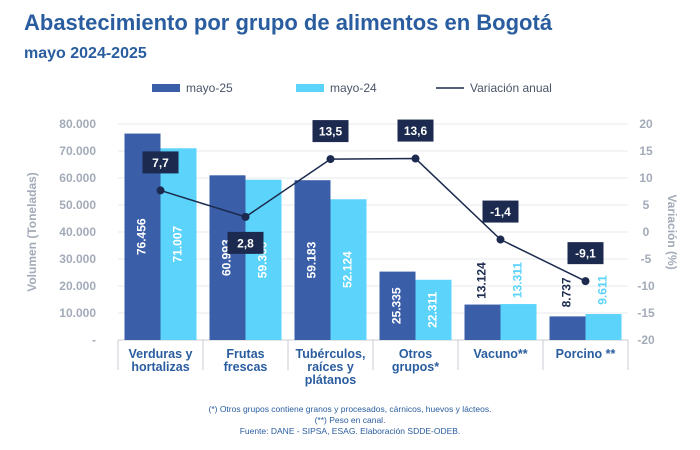 Image resolution: width=700 pixels, height=450 pixels. What do you see at coordinates (77, 178) in the screenshot?
I see `y-tick-label: 60.000` at bounding box center [77, 178].